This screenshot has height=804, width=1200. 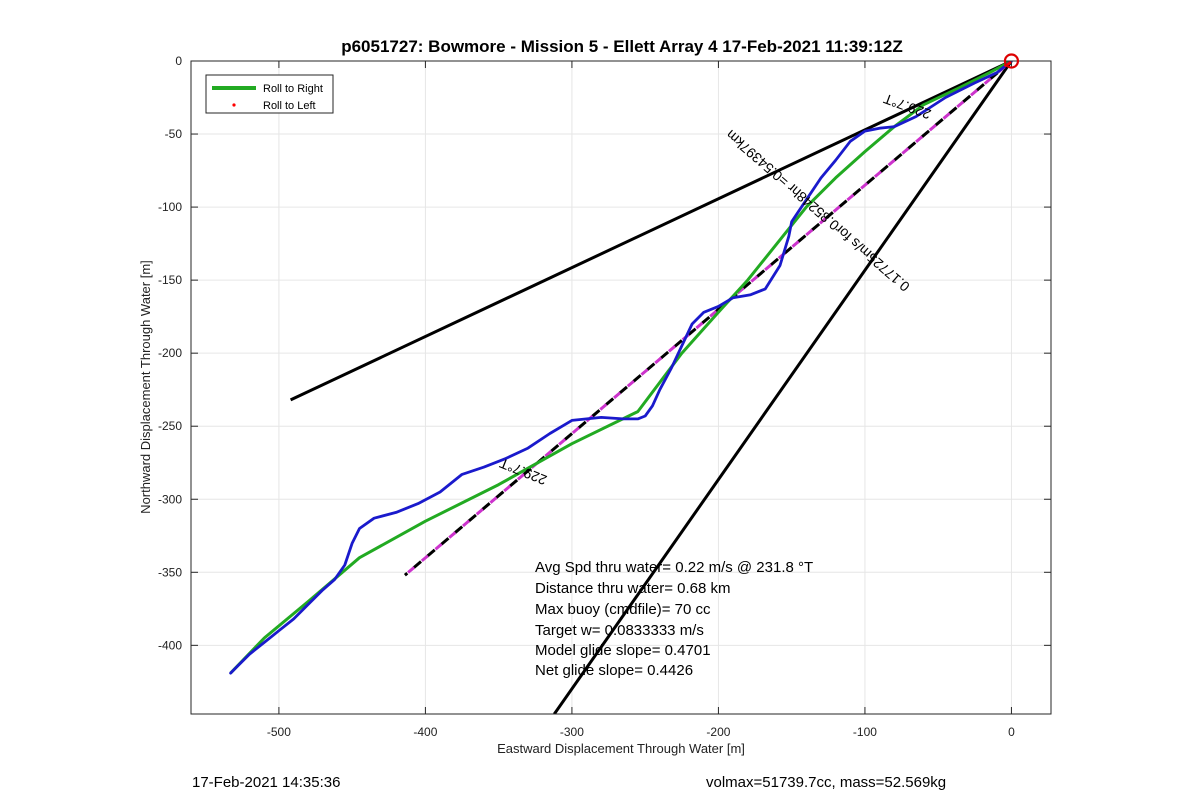 What do you see at coordinates (572, 732) in the screenshot?
I see `x-tick-label: -300` at bounding box center [572, 732].